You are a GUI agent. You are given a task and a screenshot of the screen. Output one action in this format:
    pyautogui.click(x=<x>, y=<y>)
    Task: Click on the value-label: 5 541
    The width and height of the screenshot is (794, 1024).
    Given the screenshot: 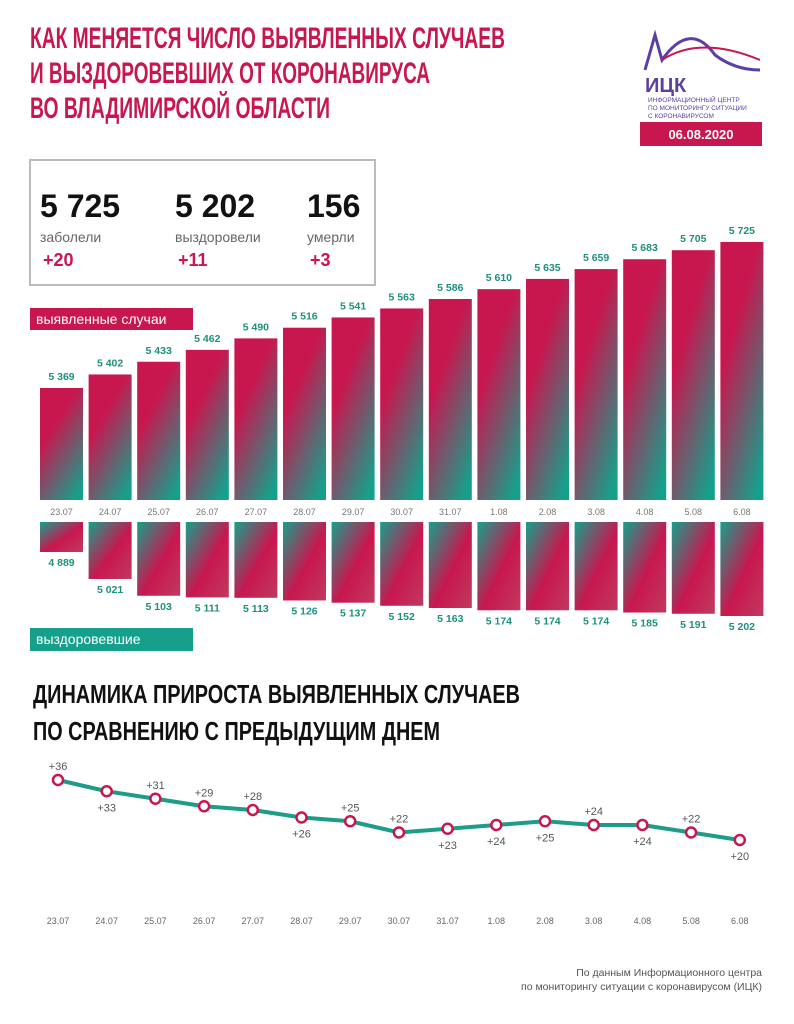 What is the action you would take?
    pyautogui.click(x=353, y=306)
    